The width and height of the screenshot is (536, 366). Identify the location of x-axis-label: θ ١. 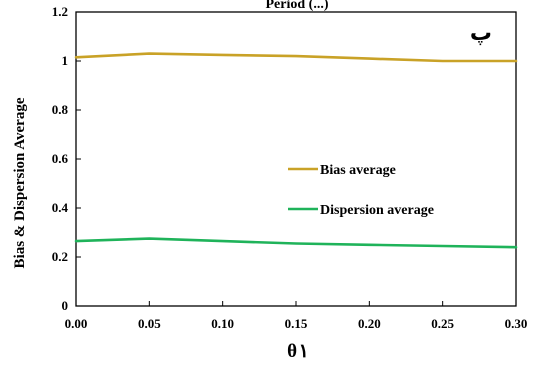
(298, 351).